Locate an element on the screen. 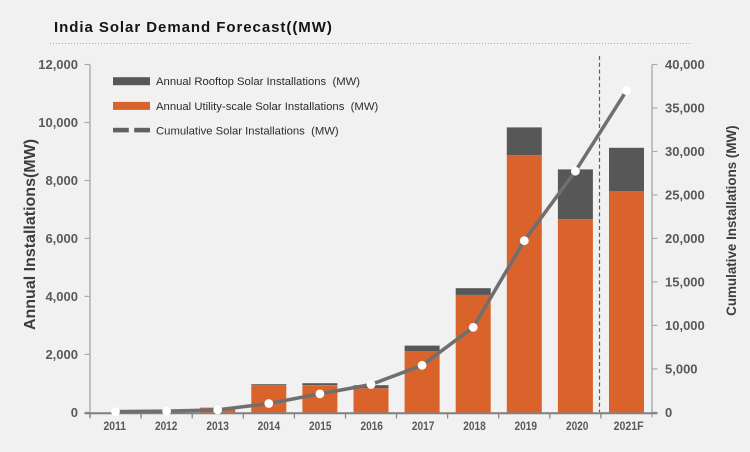 This screenshot has width=750, height=452. svg-text: 25,000 is located at coordinates (685, 194).